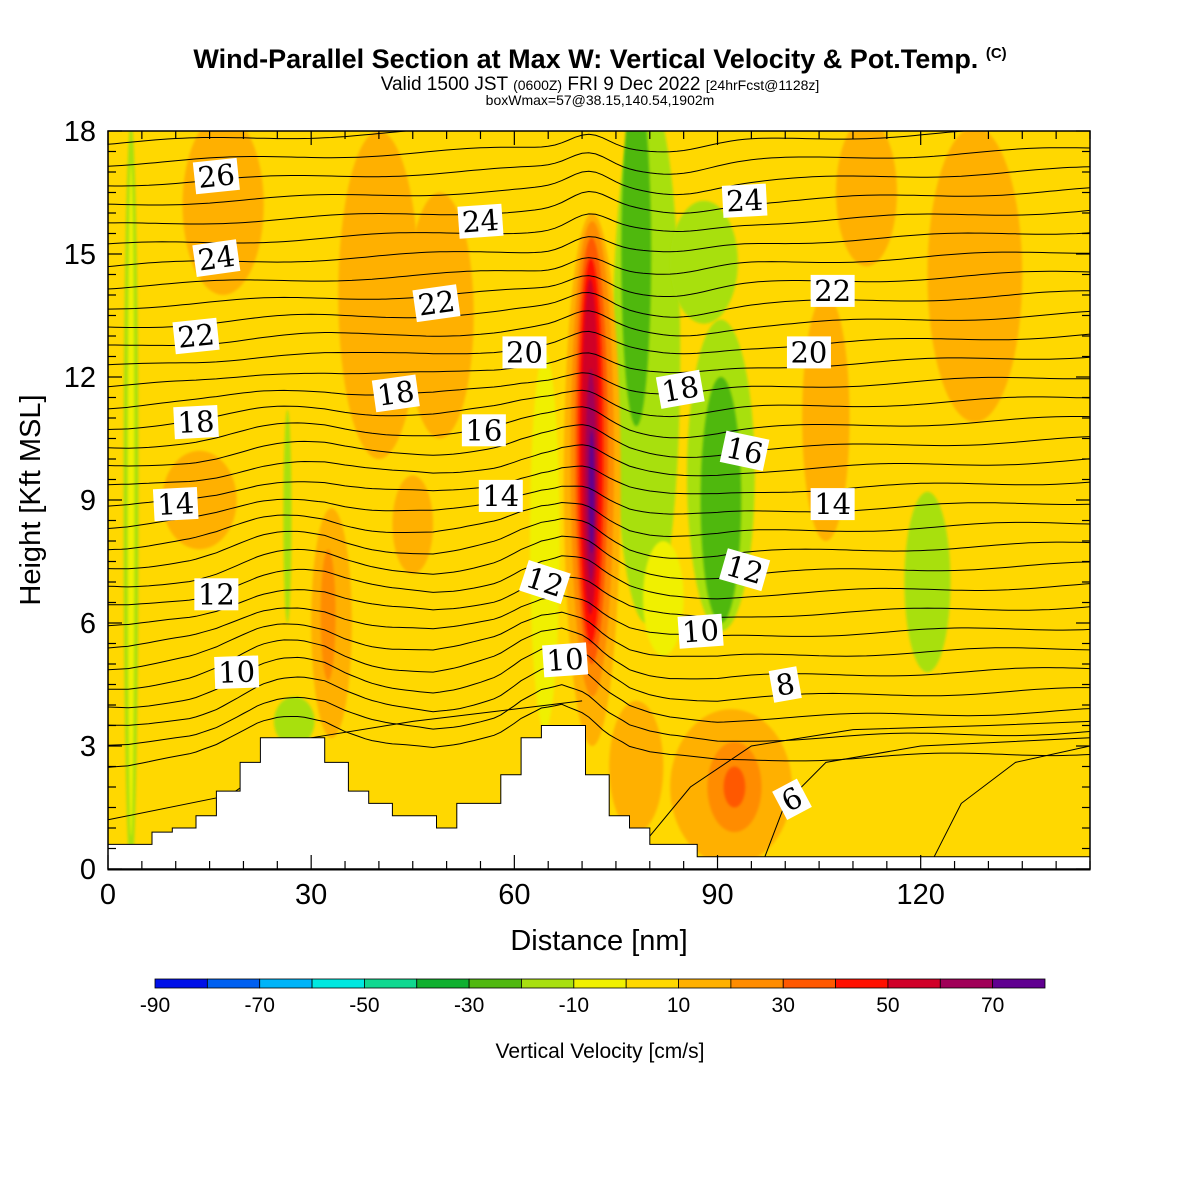 The height and width of the screenshot is (1200, 1200). I want to click on y-tick-label: 3, so click(88, 747).